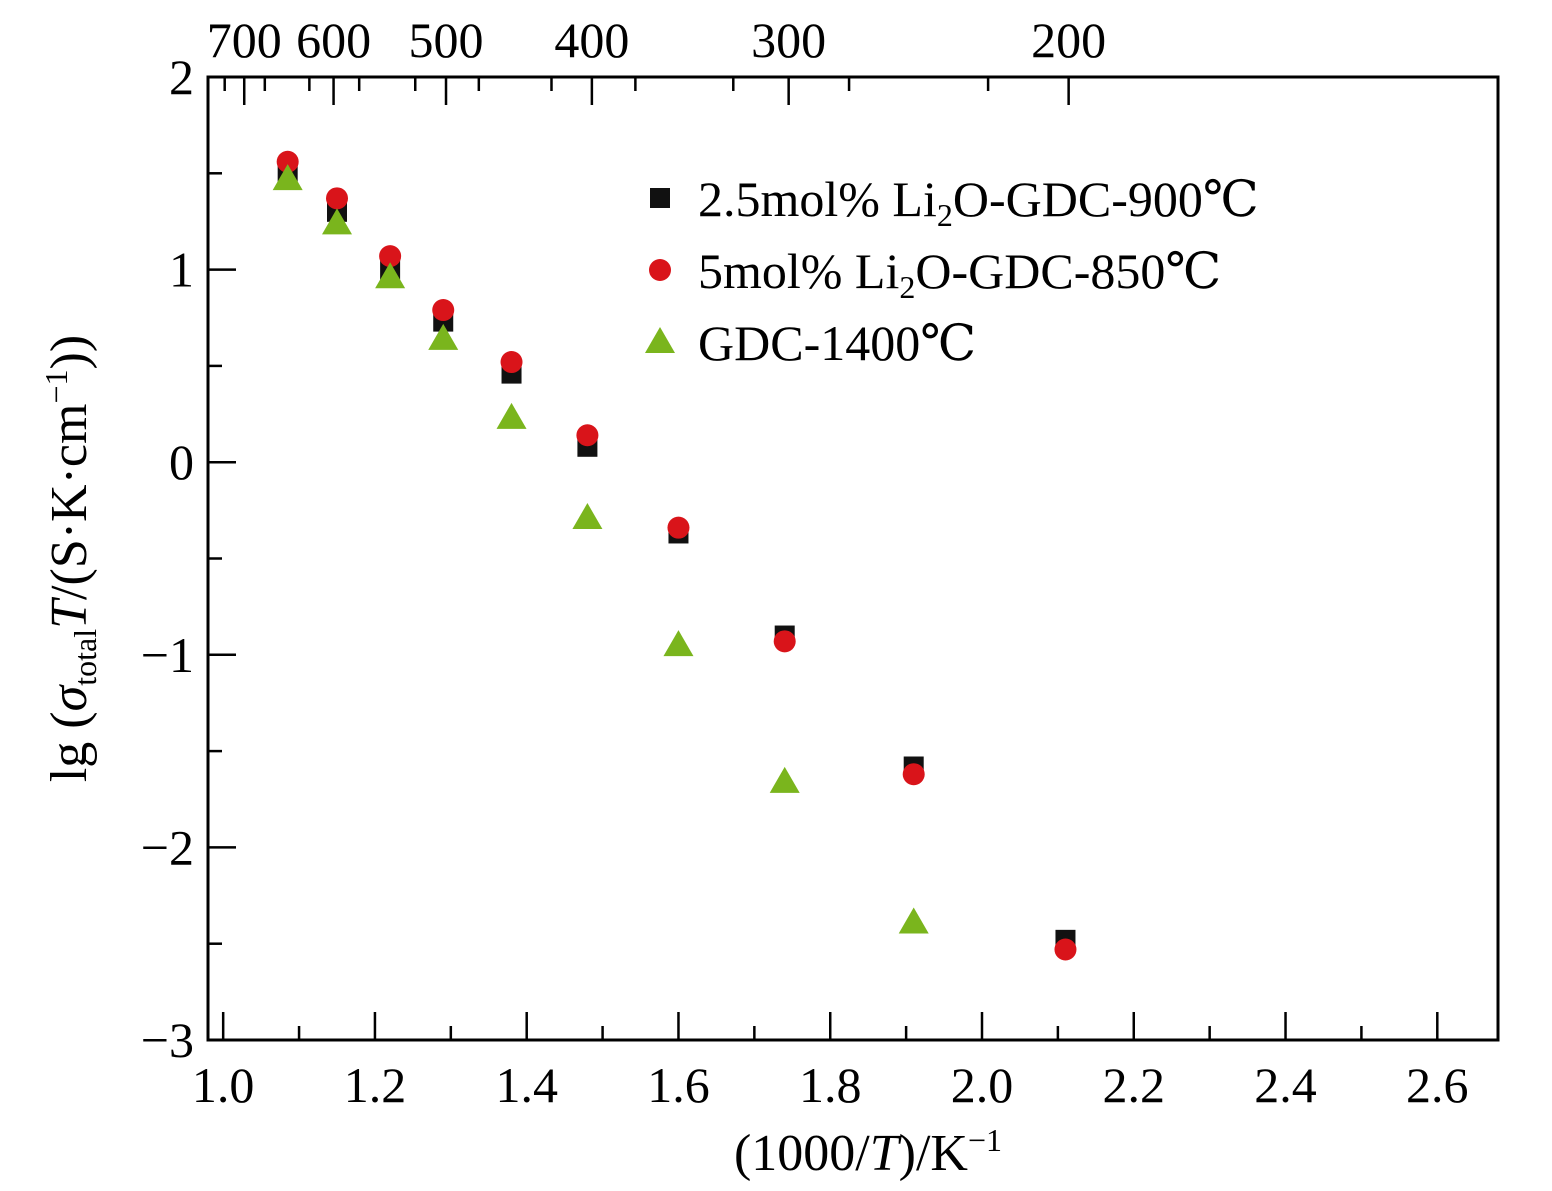  Describe the element at coordinates (181, 77) in the screenshot. I see `y-tick-label: 2` at that location.